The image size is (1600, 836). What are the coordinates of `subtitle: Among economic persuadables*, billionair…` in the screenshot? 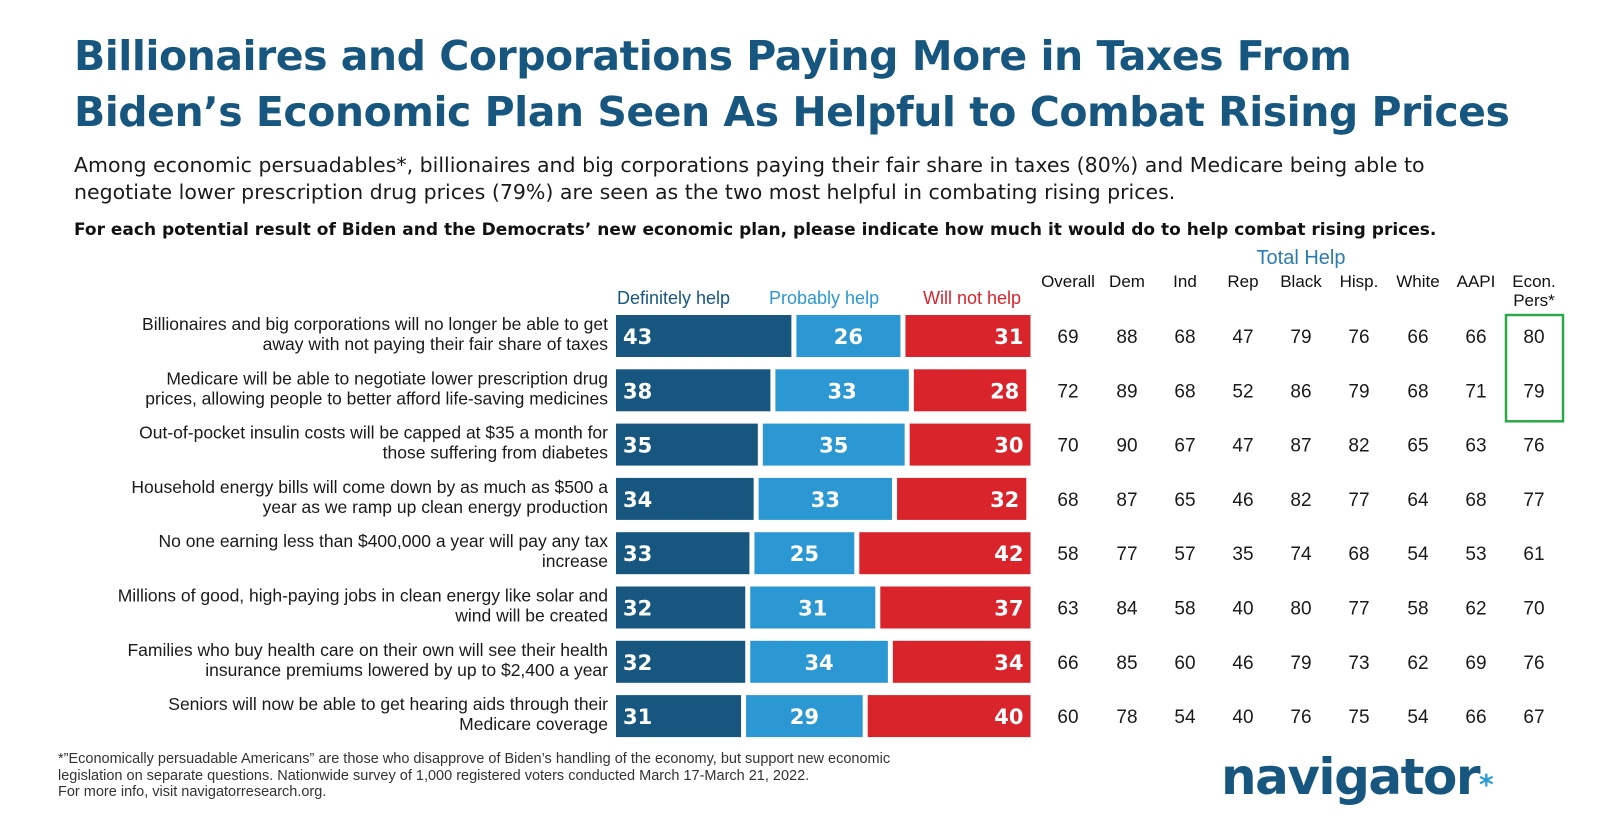 It's located at (824, 179).